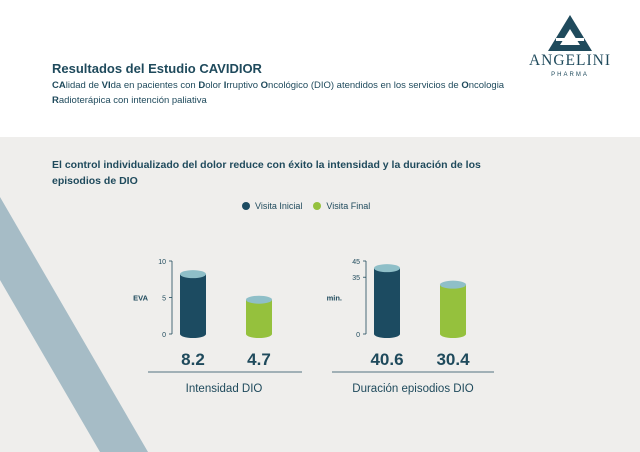  Describe the element at coordinates (55, 100) in the screenshot. I see `subtitle-run: R` at that location.